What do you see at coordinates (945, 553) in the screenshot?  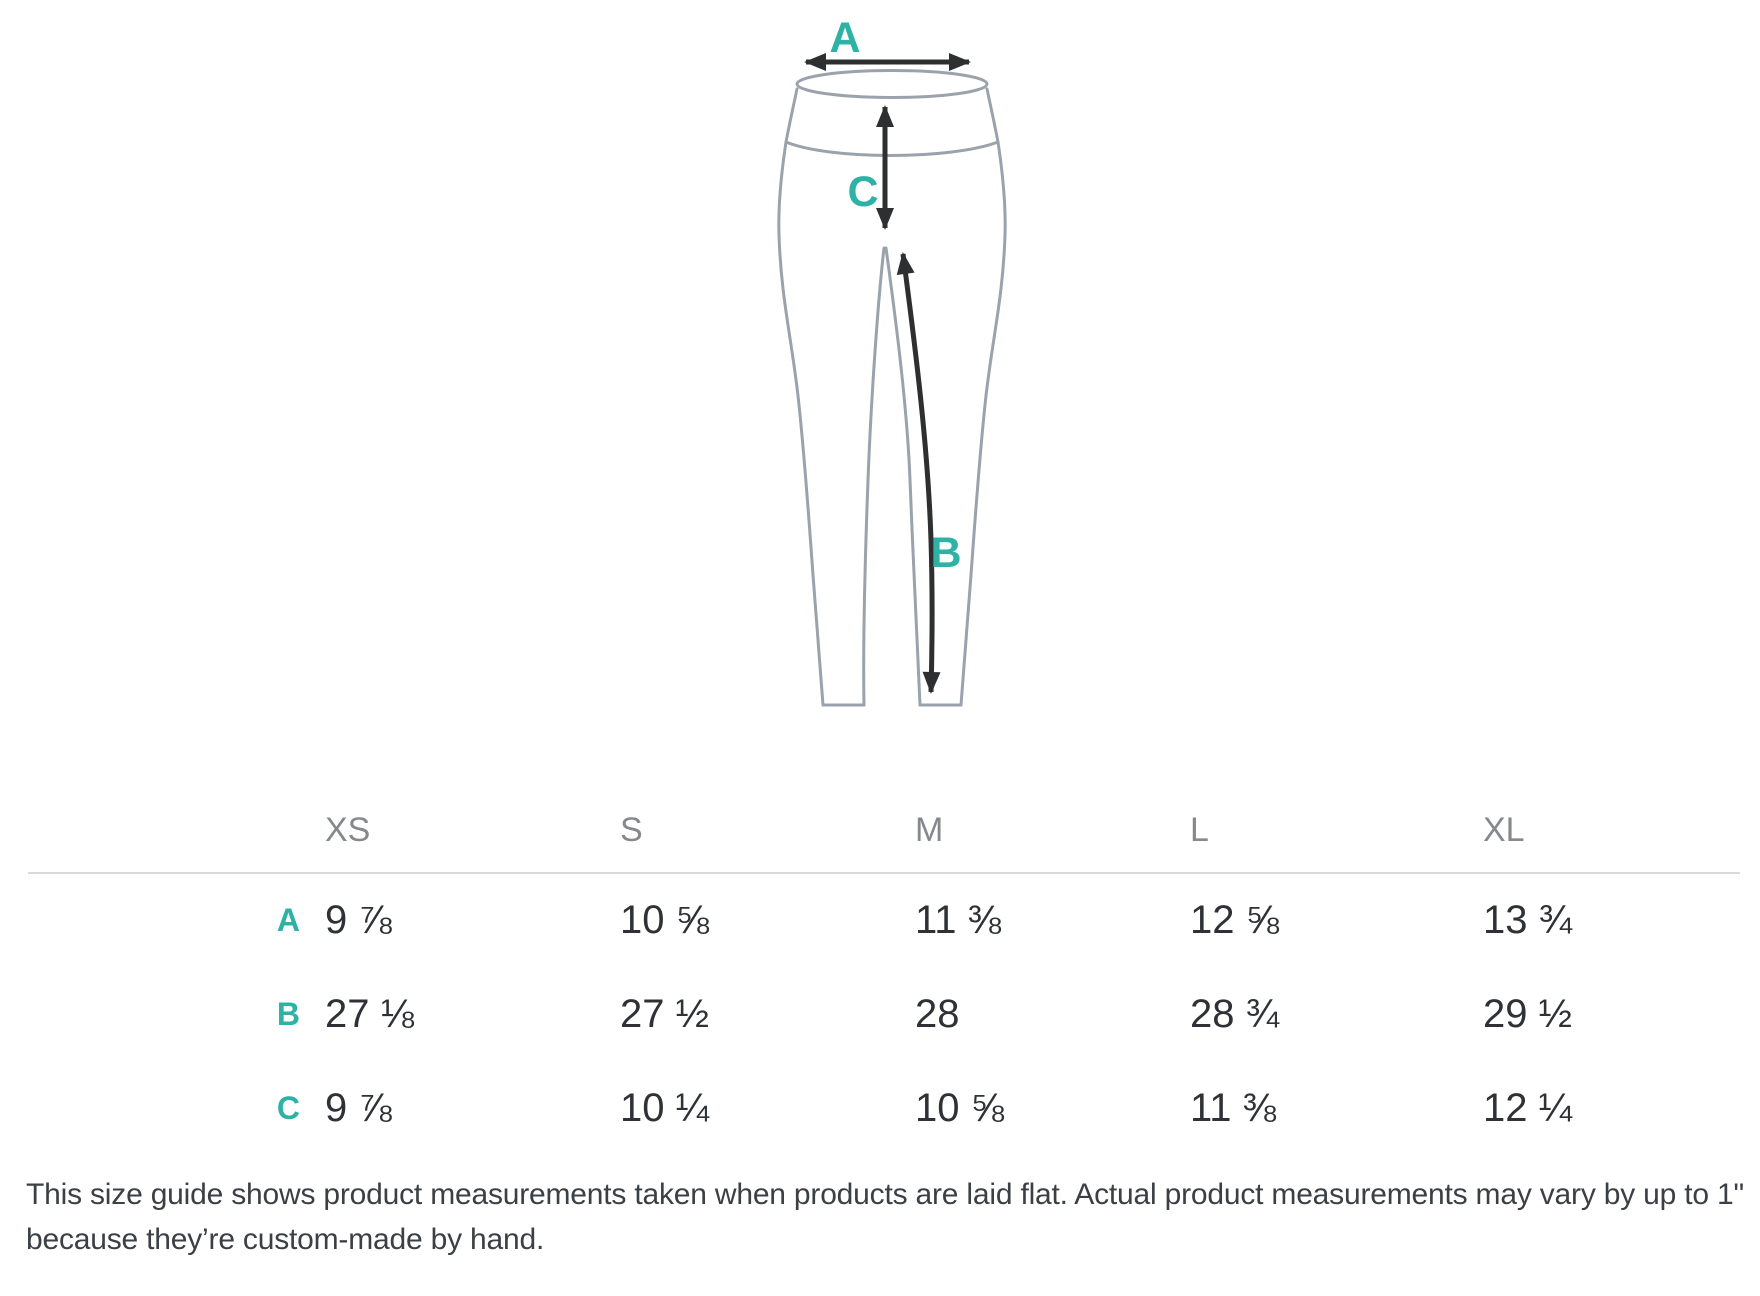 I see `diagram-label-b: B` at bounding box center [945, 553].